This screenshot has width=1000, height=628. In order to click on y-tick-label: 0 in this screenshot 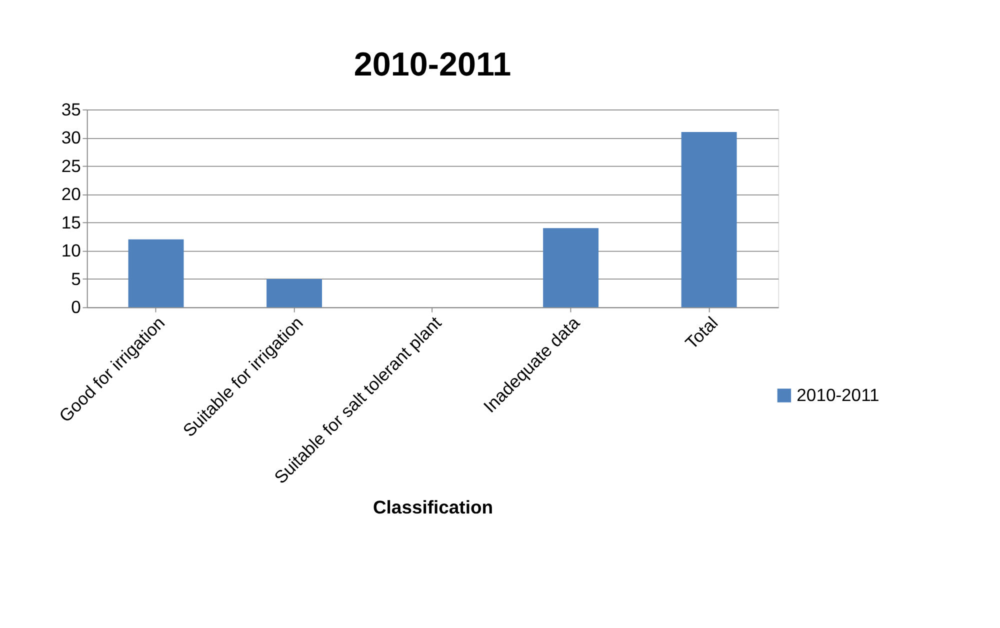, I will do `click(76, 307)`.